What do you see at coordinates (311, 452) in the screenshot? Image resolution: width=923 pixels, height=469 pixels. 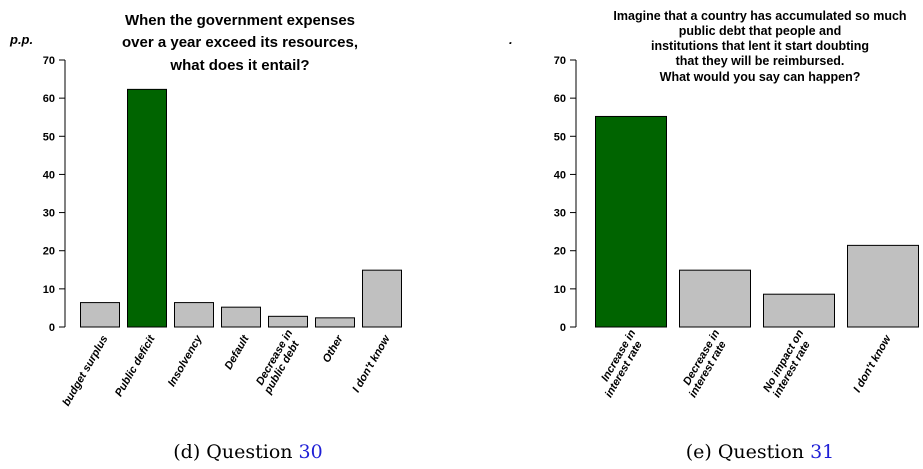 I see `caption-question-link: 30` at bounding box center [311, 452].